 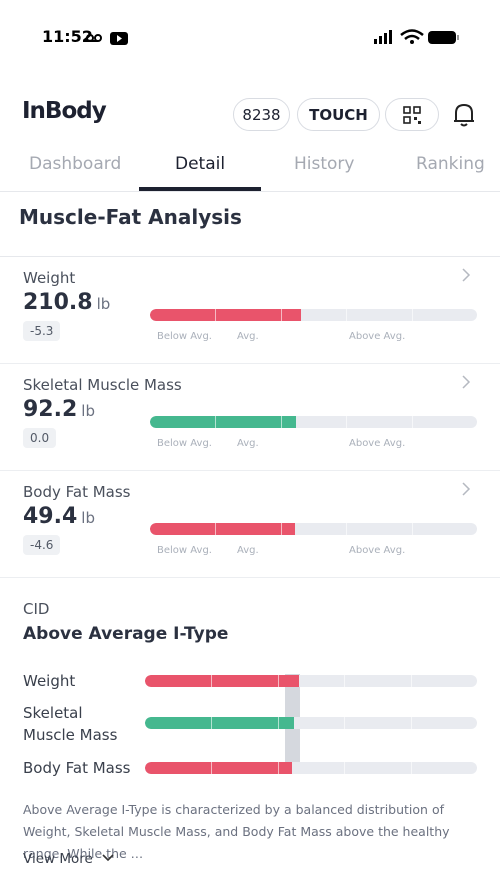 What do you see at coordinates (200, 189) in the screenshot?
I see `tab-indicator` at bounding box center [200, 189].